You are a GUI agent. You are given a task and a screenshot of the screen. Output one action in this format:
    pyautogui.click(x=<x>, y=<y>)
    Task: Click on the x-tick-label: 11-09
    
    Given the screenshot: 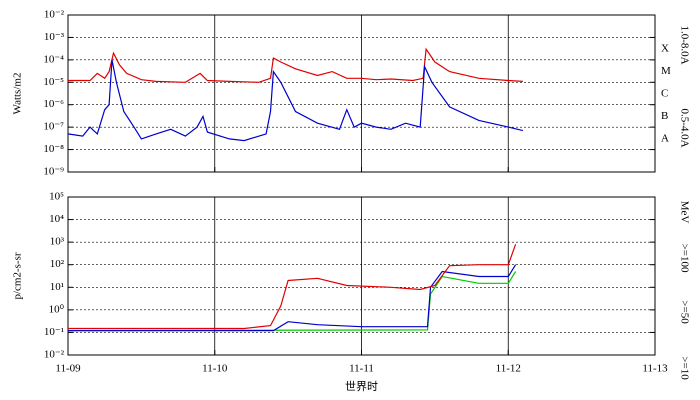 What is the action you would take?
    pyautogui.click(x=68, y=369)
    